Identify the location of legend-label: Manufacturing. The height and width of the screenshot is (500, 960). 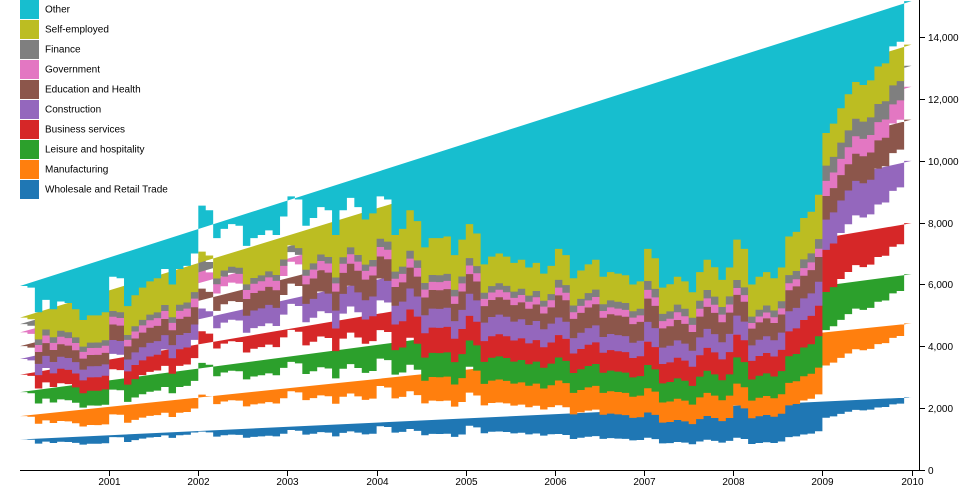
(76, 170).